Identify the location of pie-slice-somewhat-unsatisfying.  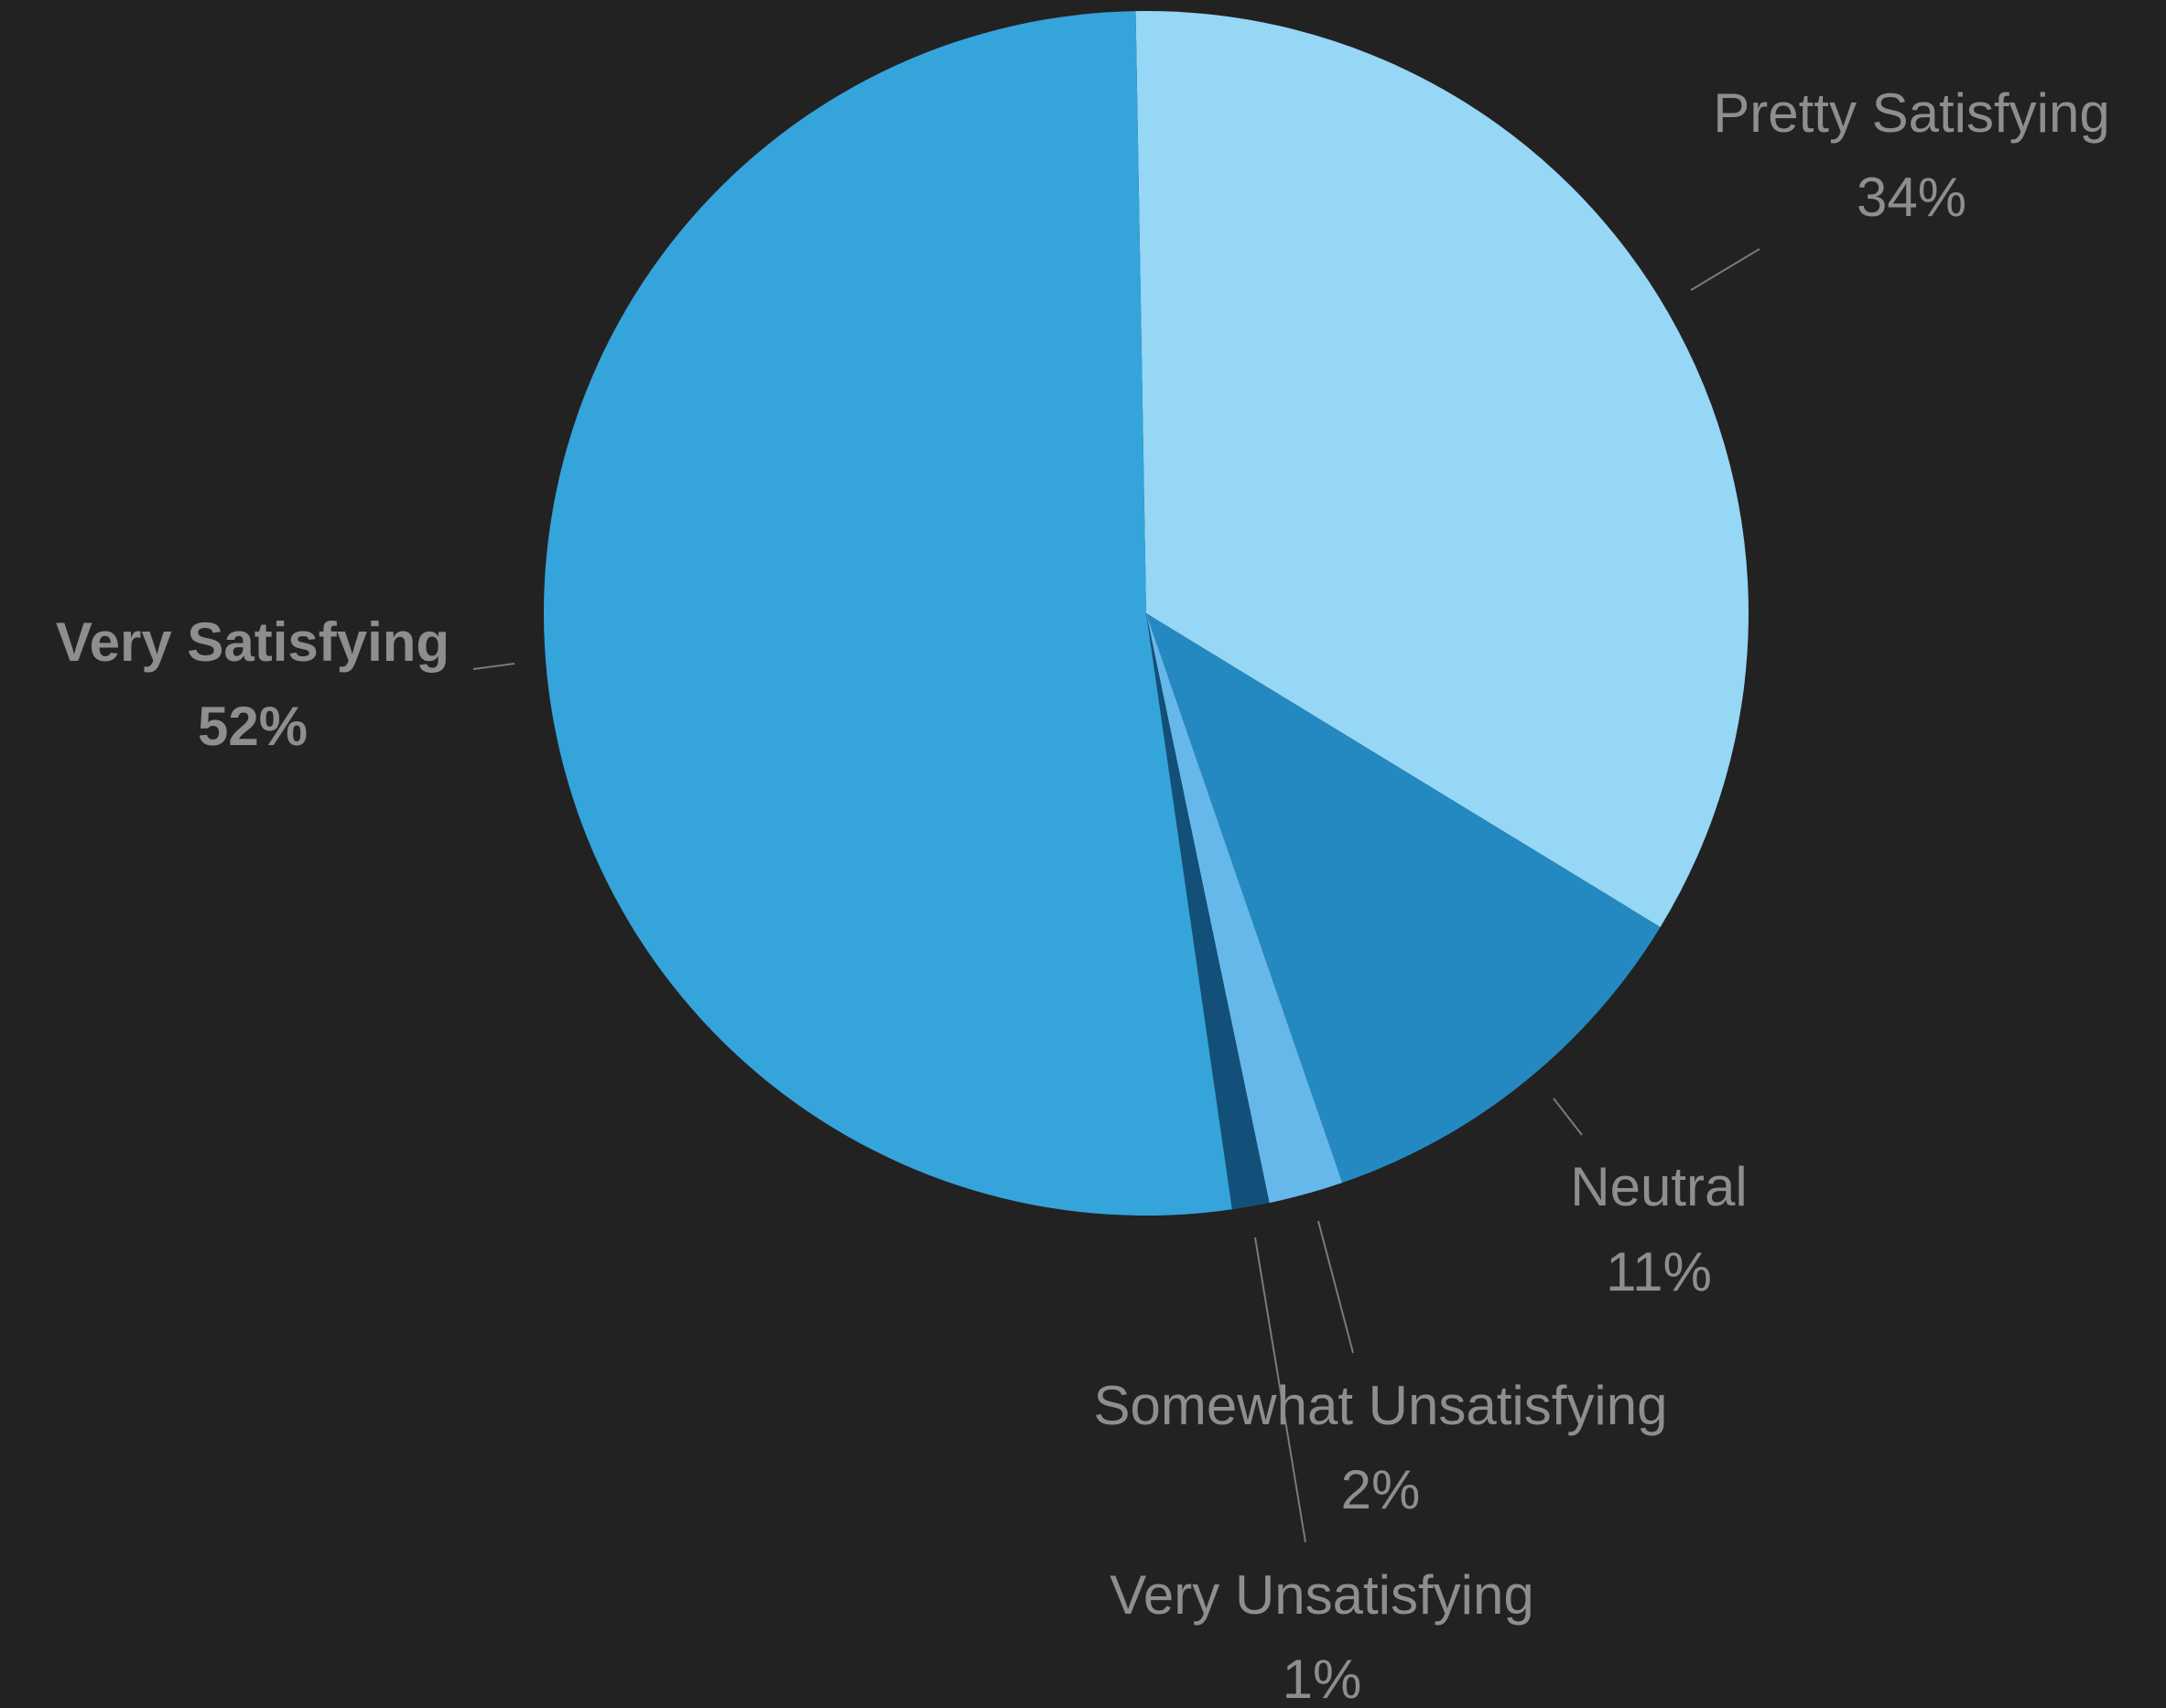
(1244, 908).